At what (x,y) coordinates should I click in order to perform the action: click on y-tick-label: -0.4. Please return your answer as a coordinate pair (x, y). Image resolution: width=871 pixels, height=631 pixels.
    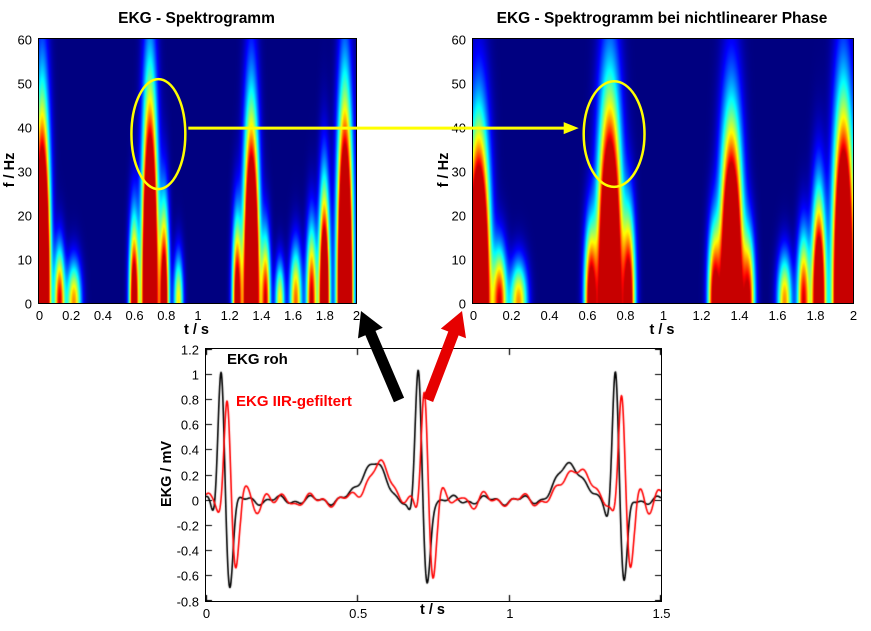
    Looking at the image, I should click on (187, 551).